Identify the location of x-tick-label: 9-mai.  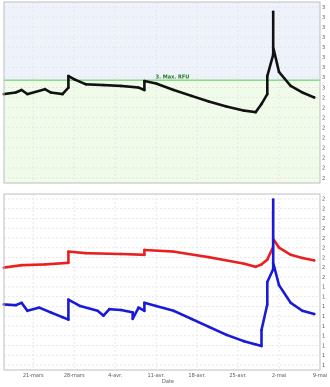
(320, 376).